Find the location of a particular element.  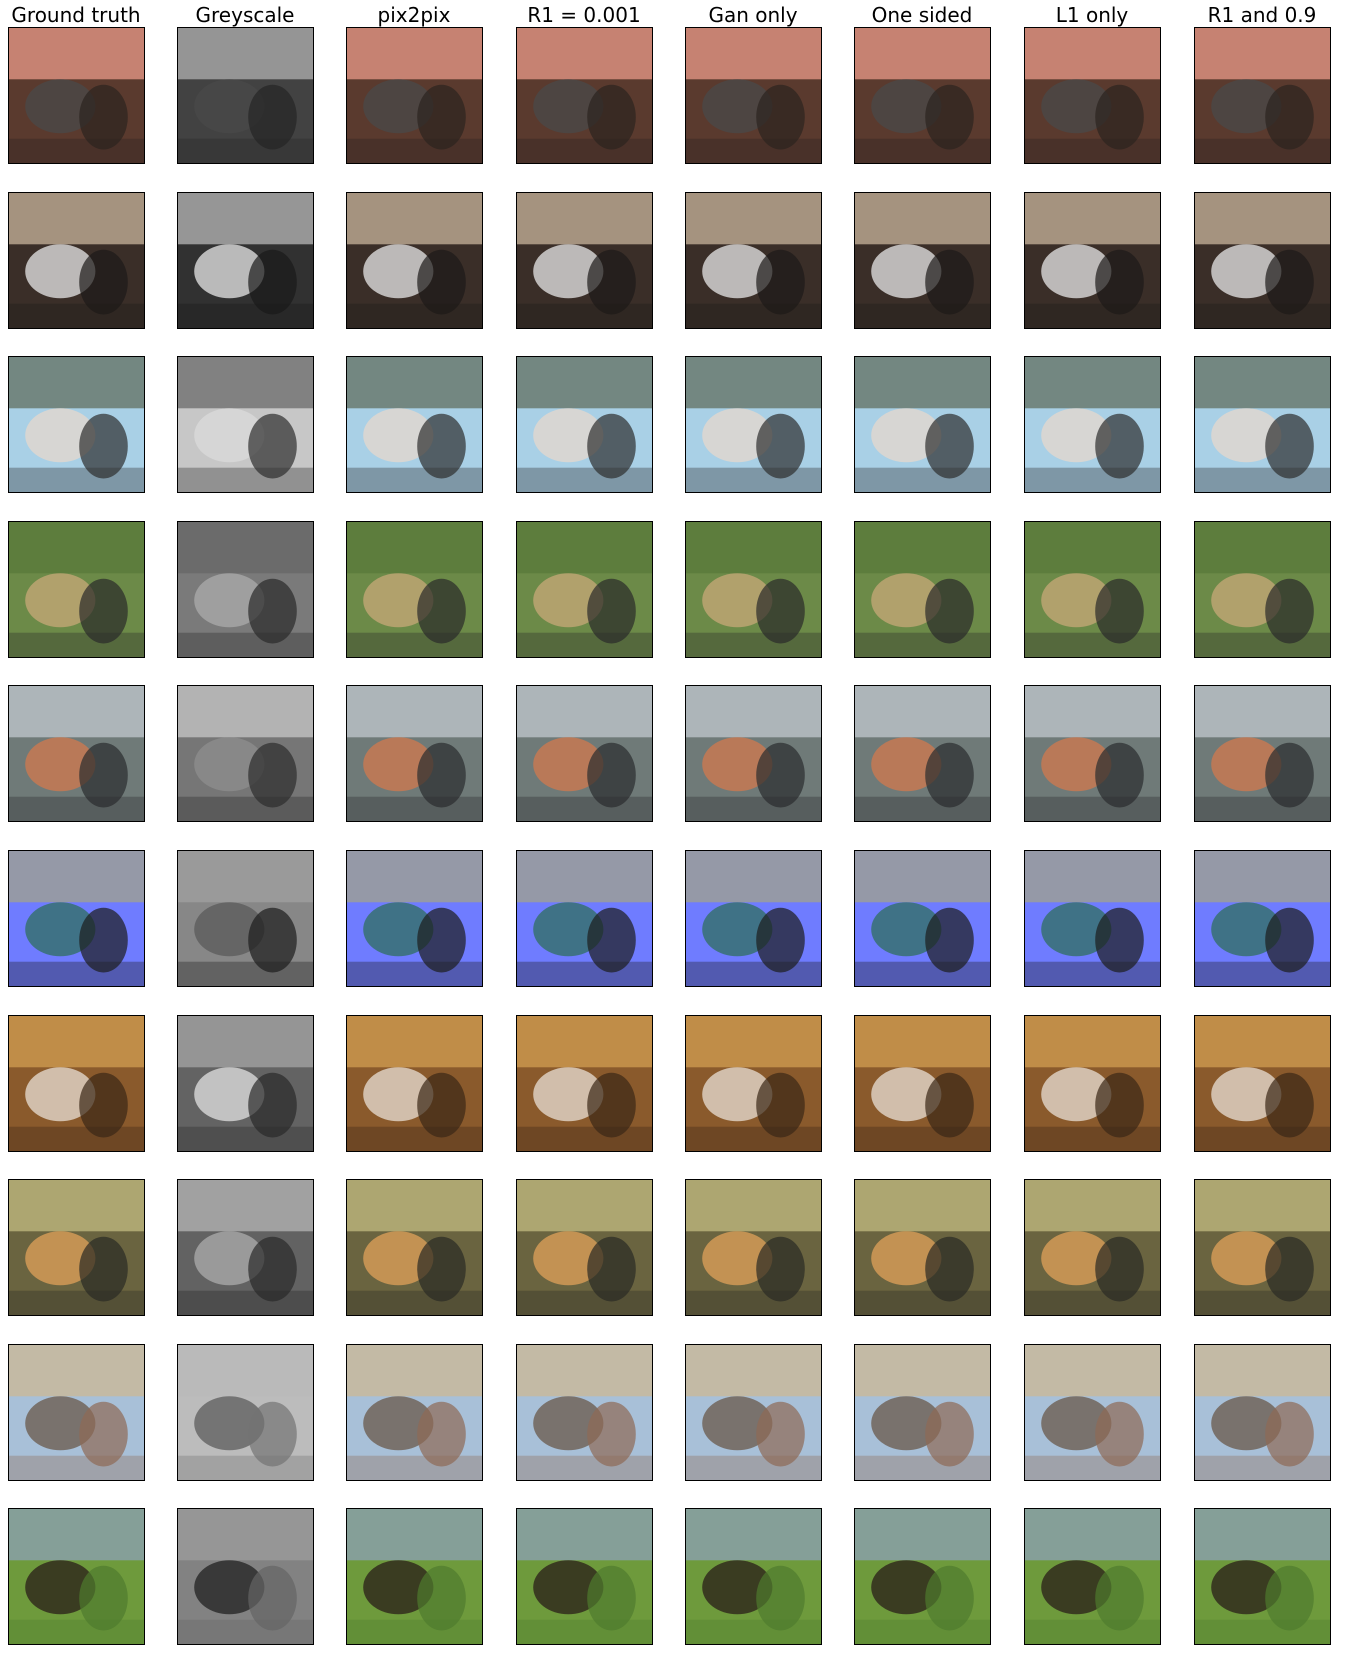

col-title-ground-truth: Ground truth is located at coordinates (76, 15).